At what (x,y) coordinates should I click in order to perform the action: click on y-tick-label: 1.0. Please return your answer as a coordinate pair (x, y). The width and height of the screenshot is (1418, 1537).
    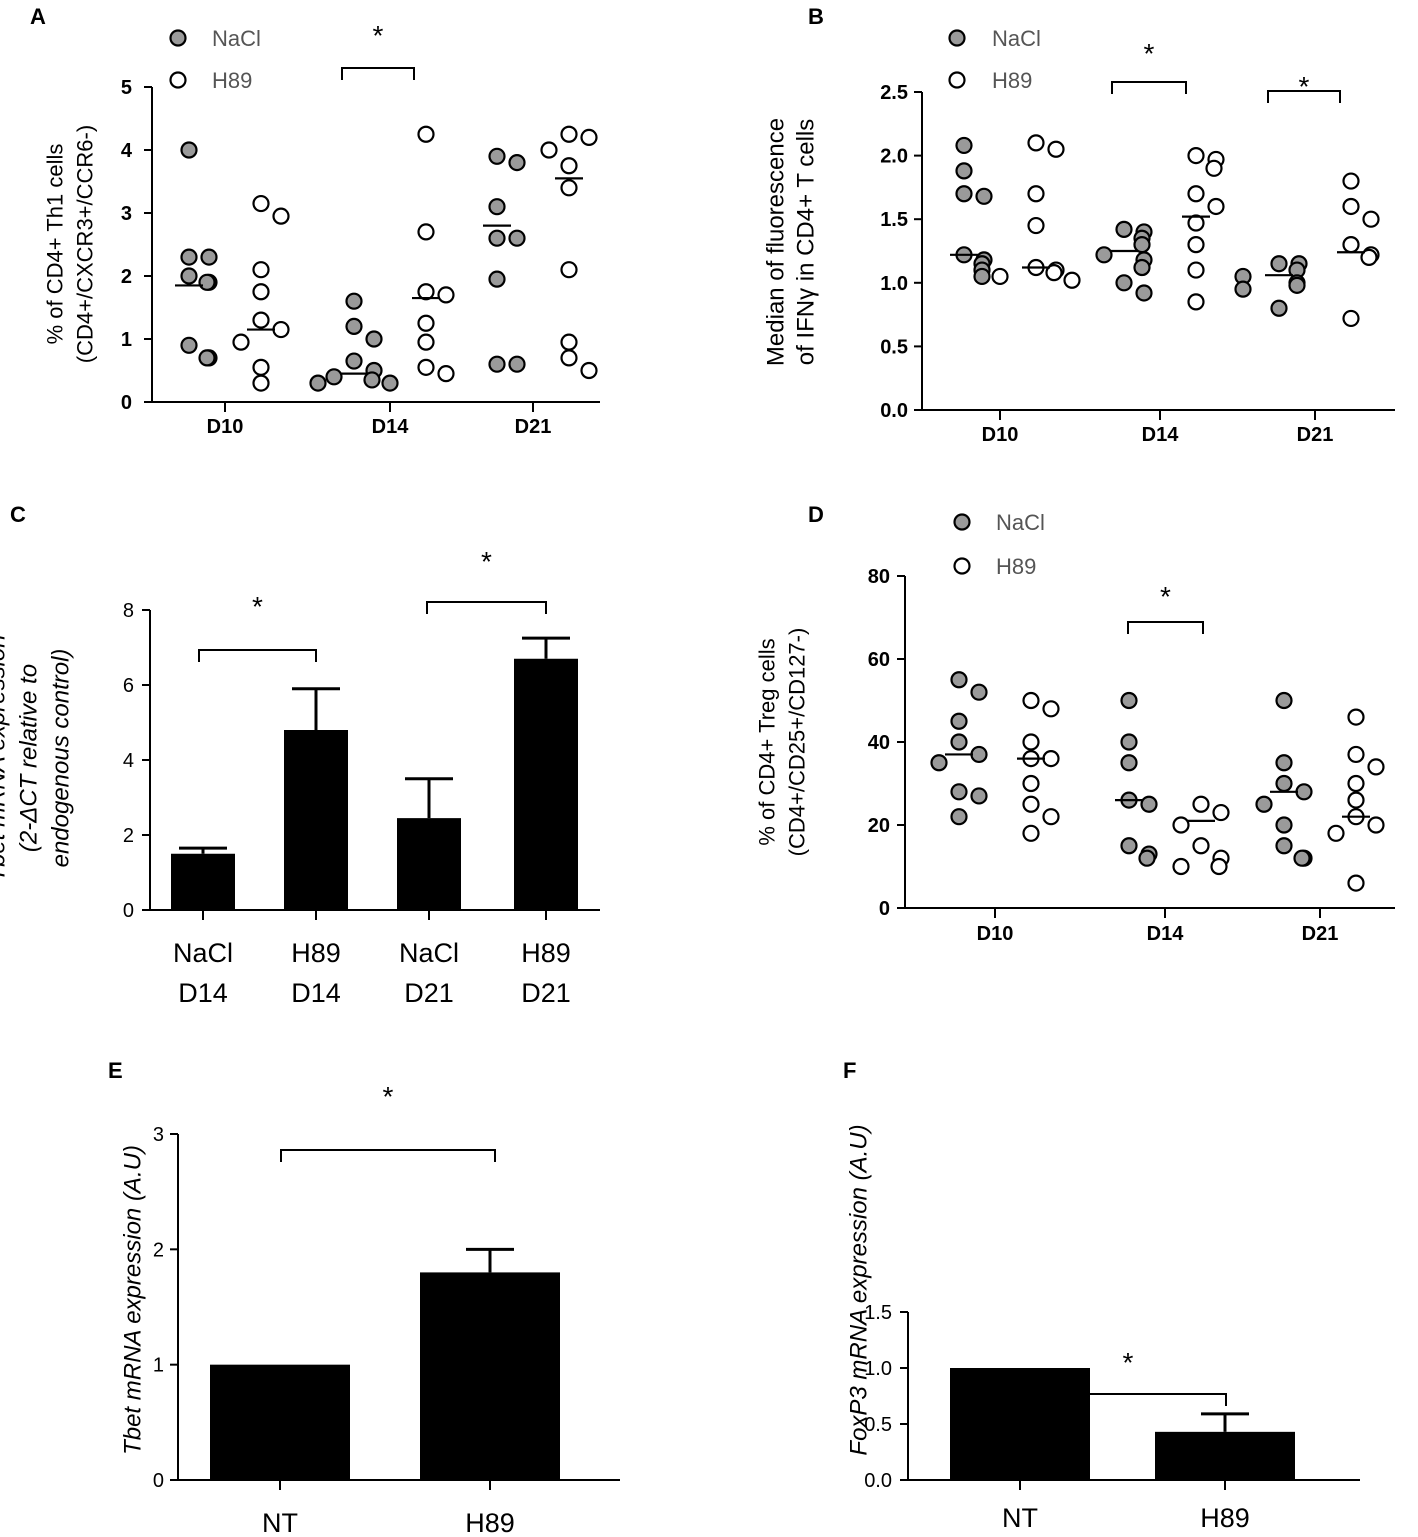
    Looking at the image, I should click on (894, 284).